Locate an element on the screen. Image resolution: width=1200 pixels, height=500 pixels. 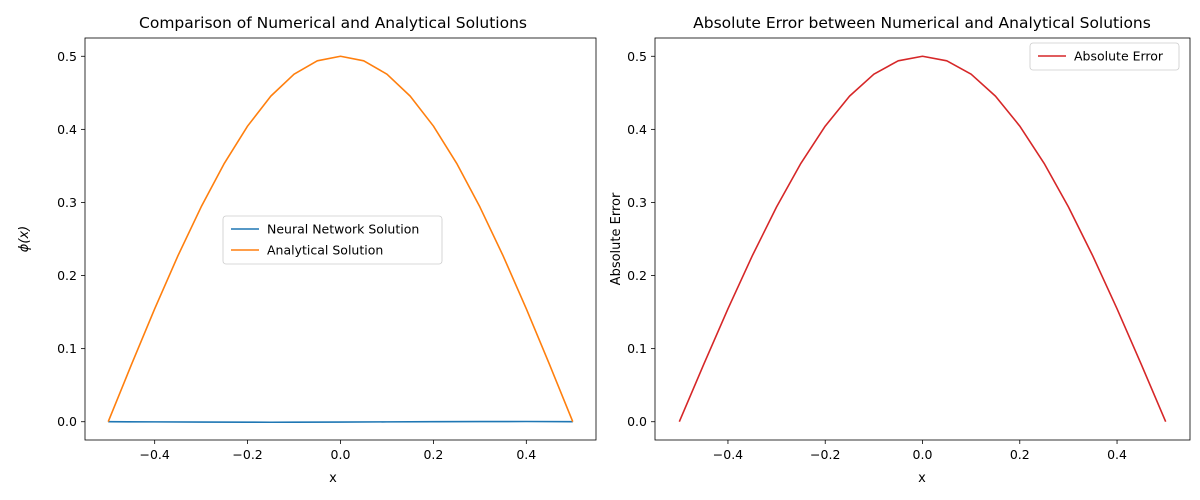
legend: Absolute Error is located at coordinates (1104, 56).